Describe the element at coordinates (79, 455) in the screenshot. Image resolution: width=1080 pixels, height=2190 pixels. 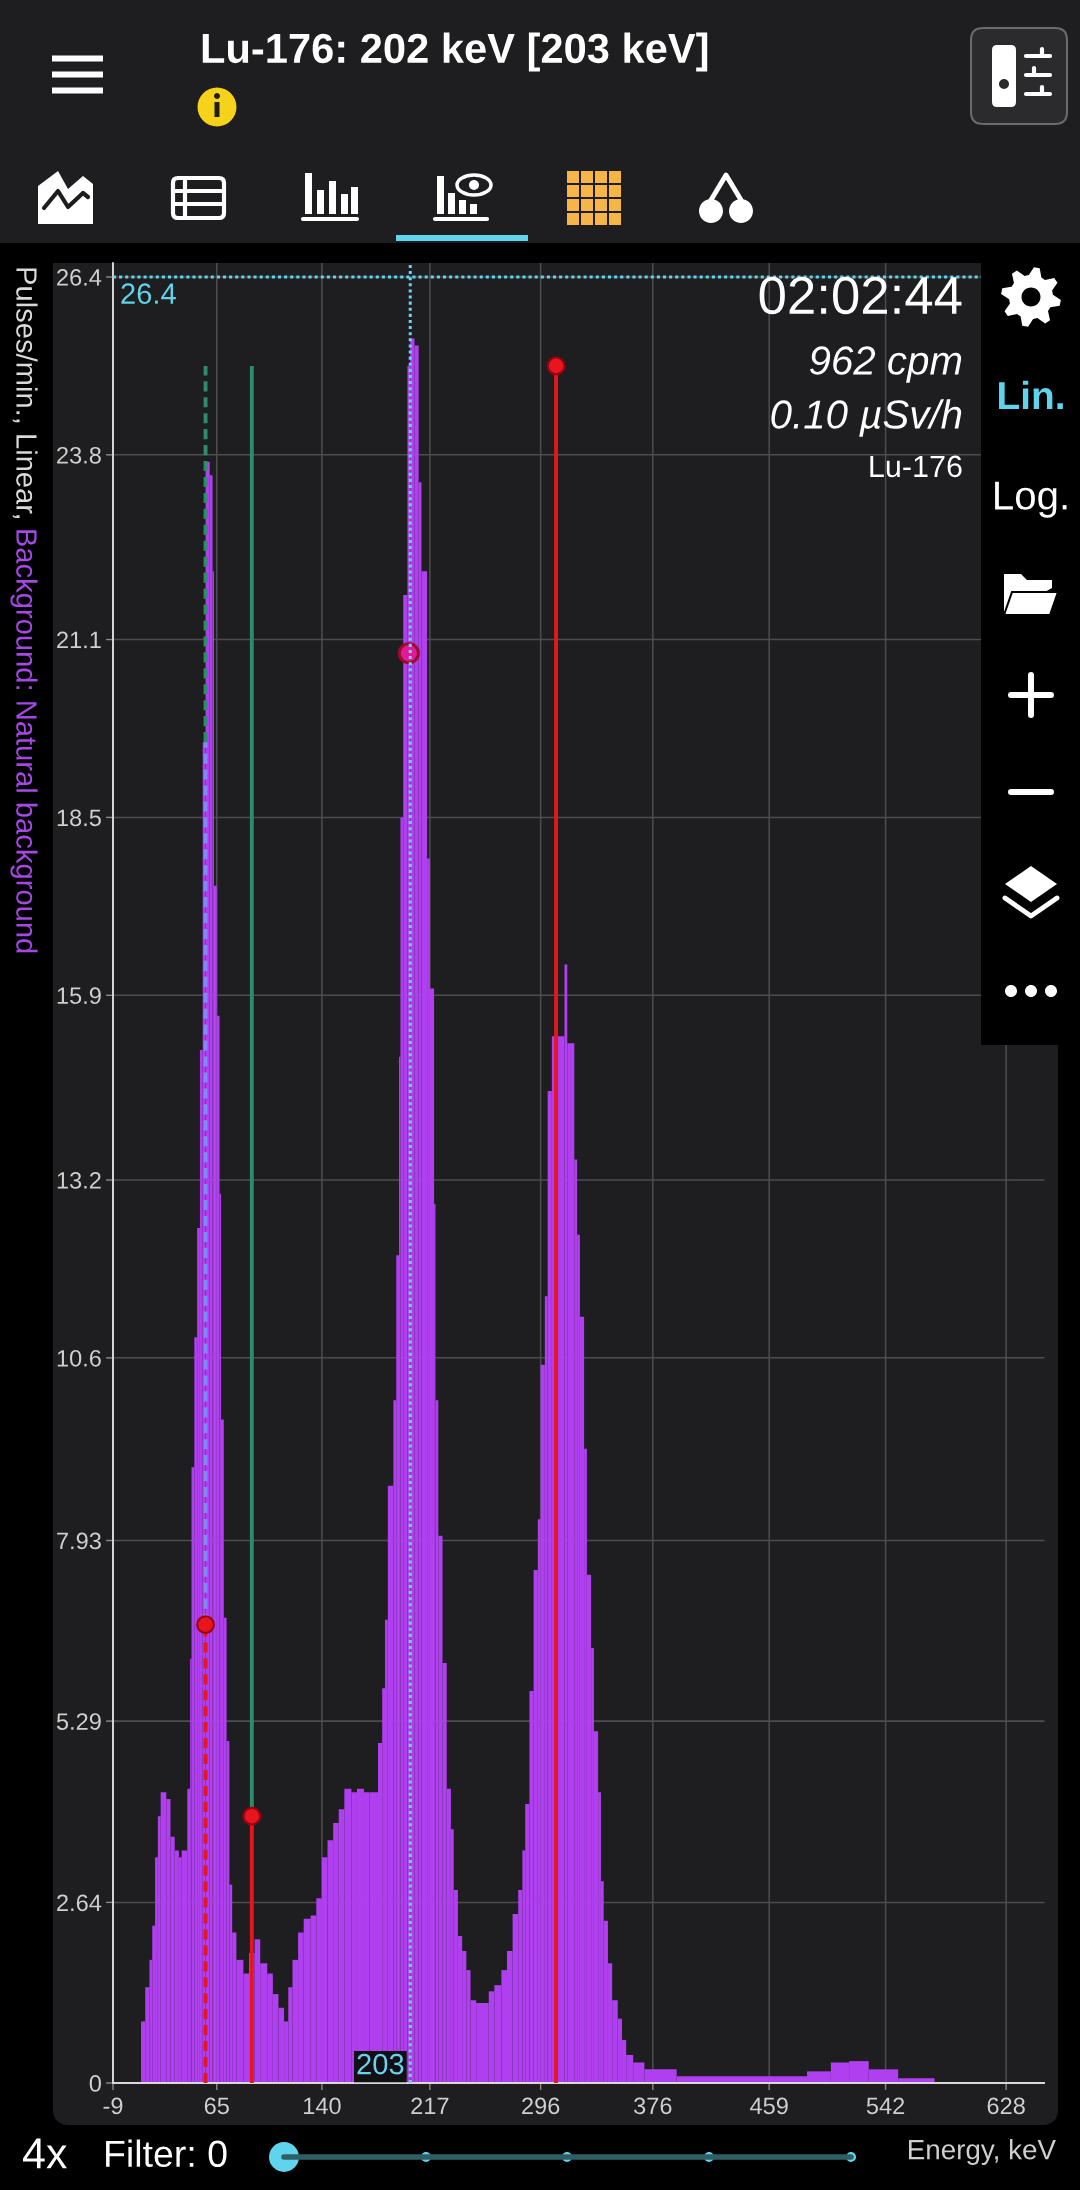
I see `y-tick-label: 23.8` at that location.